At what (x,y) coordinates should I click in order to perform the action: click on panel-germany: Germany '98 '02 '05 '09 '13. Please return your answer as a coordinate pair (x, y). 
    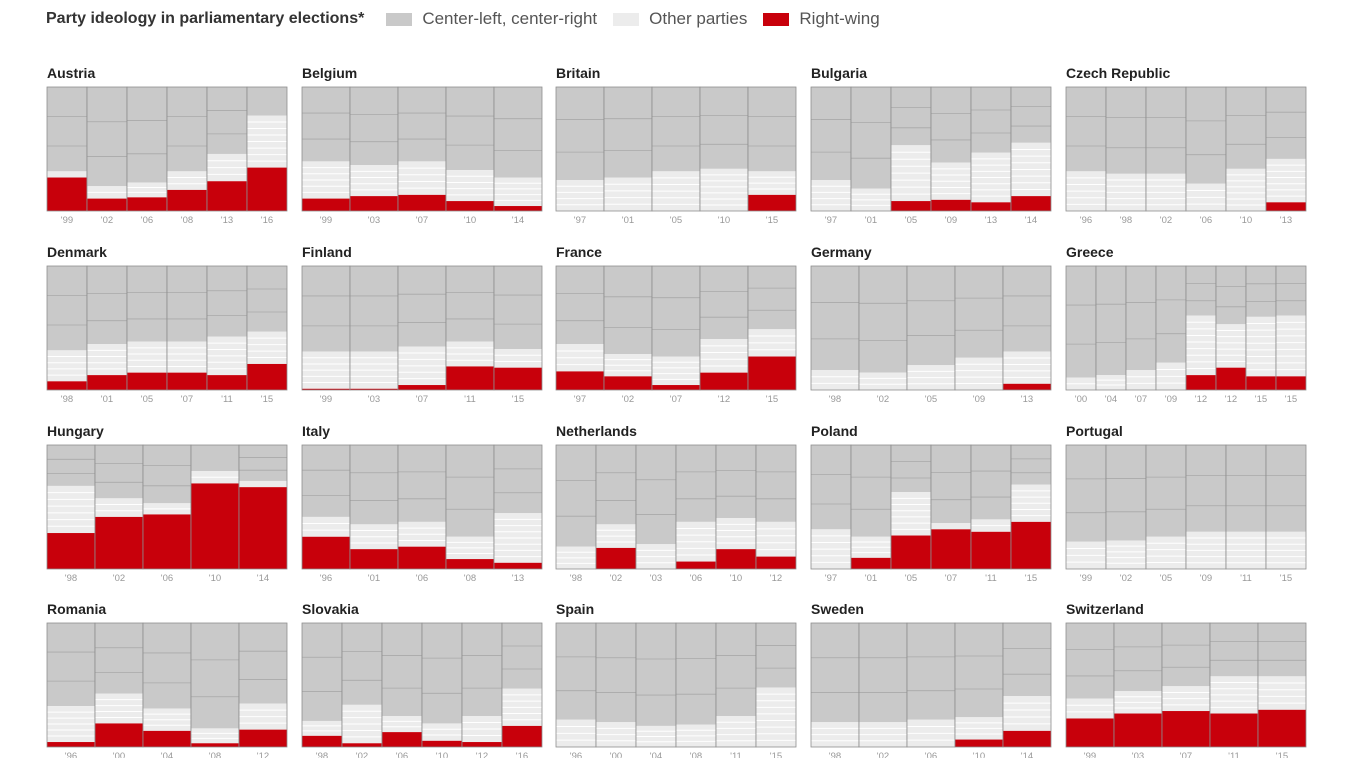
    Looking at the image, I should click on (931, 324).